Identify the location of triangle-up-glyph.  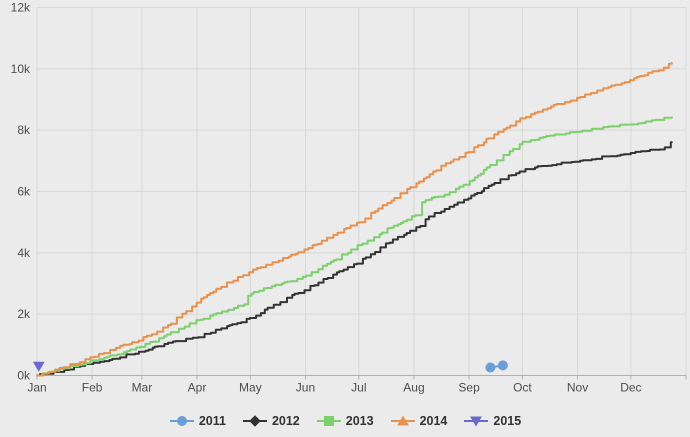
(402, 420).